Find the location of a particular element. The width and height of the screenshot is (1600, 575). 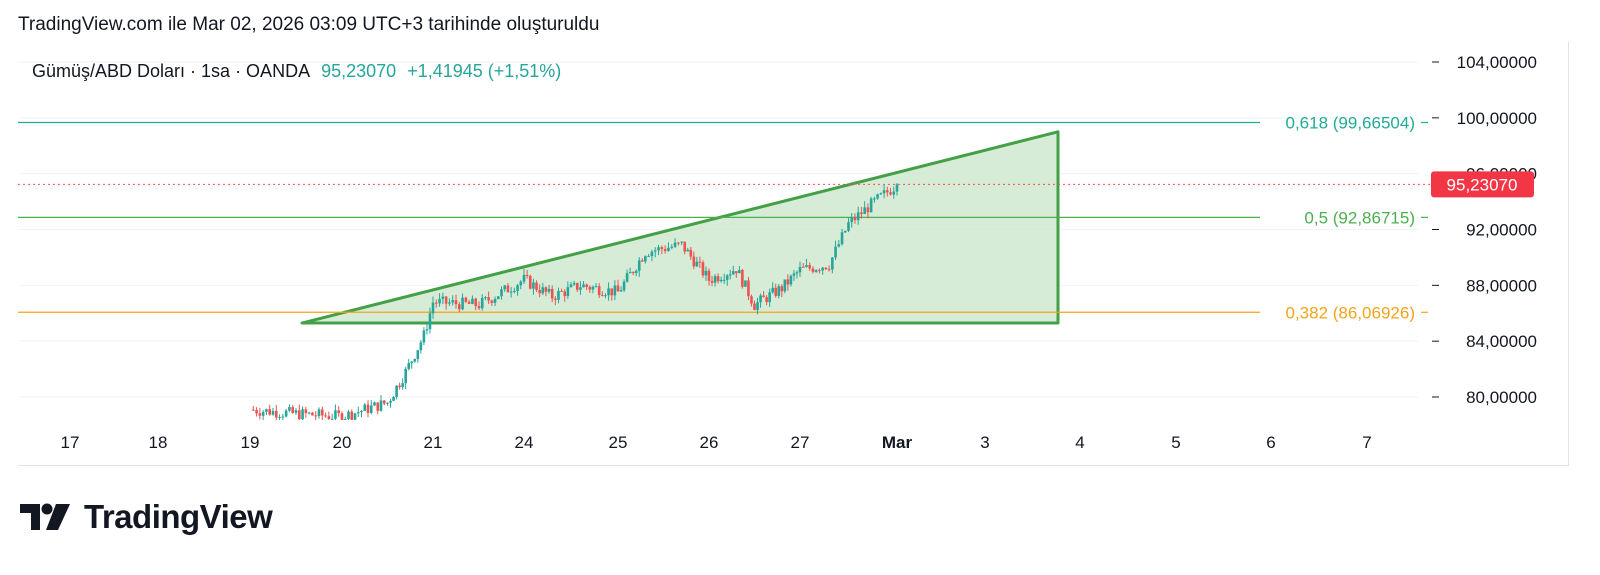

x-axis-tick-label: 25 is located at coordinates (618, 442).